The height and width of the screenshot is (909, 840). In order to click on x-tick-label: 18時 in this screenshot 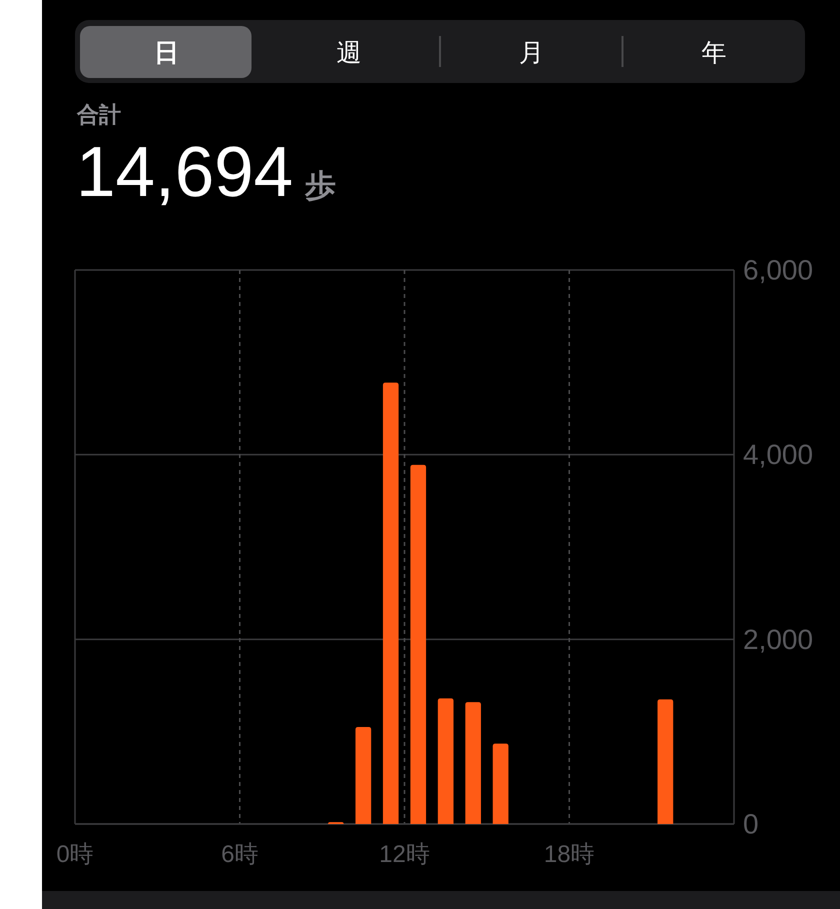, I will do `click(569, 854)`.